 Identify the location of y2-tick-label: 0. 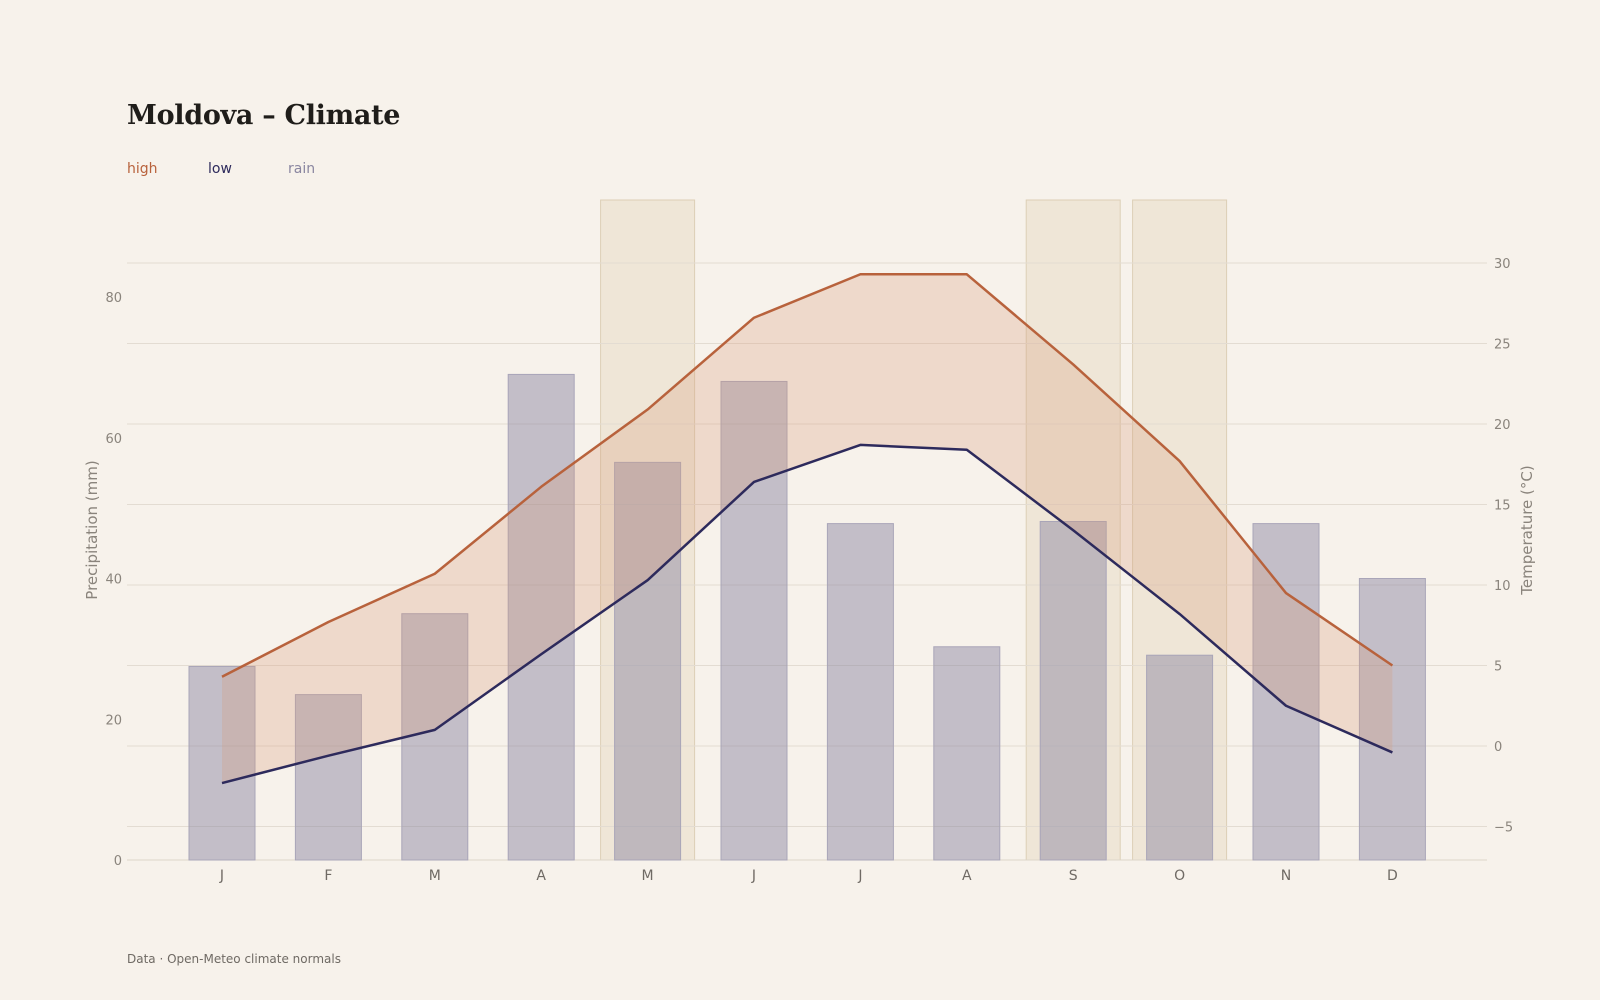
(1498, 747).